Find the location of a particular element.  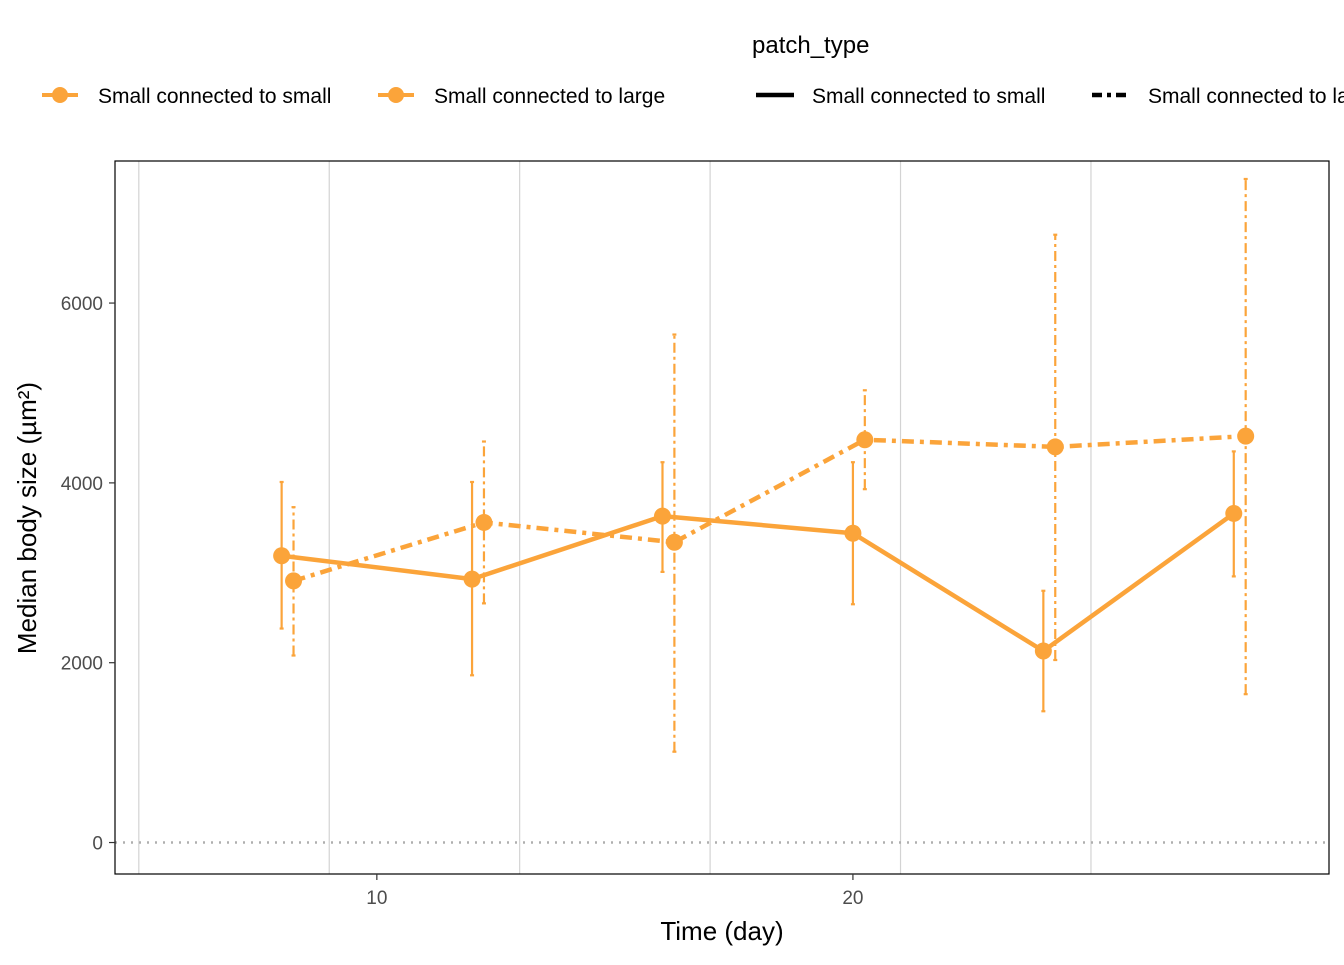

legend-color-key-small-to-large: Small connected to large is located at coordinates (521, 96).